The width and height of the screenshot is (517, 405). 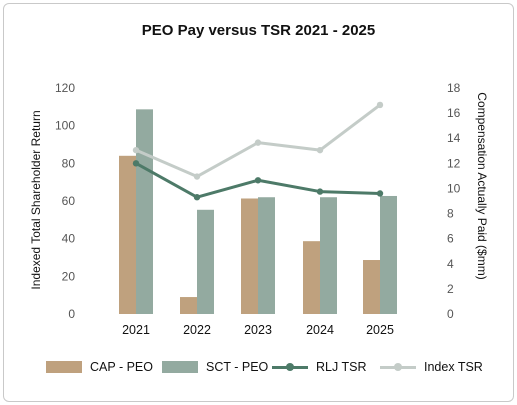 What do you see at coordinates (450, 214) in the screenshot?
I see `y-right-tick-8: 8` at bounding box center [450, 214].